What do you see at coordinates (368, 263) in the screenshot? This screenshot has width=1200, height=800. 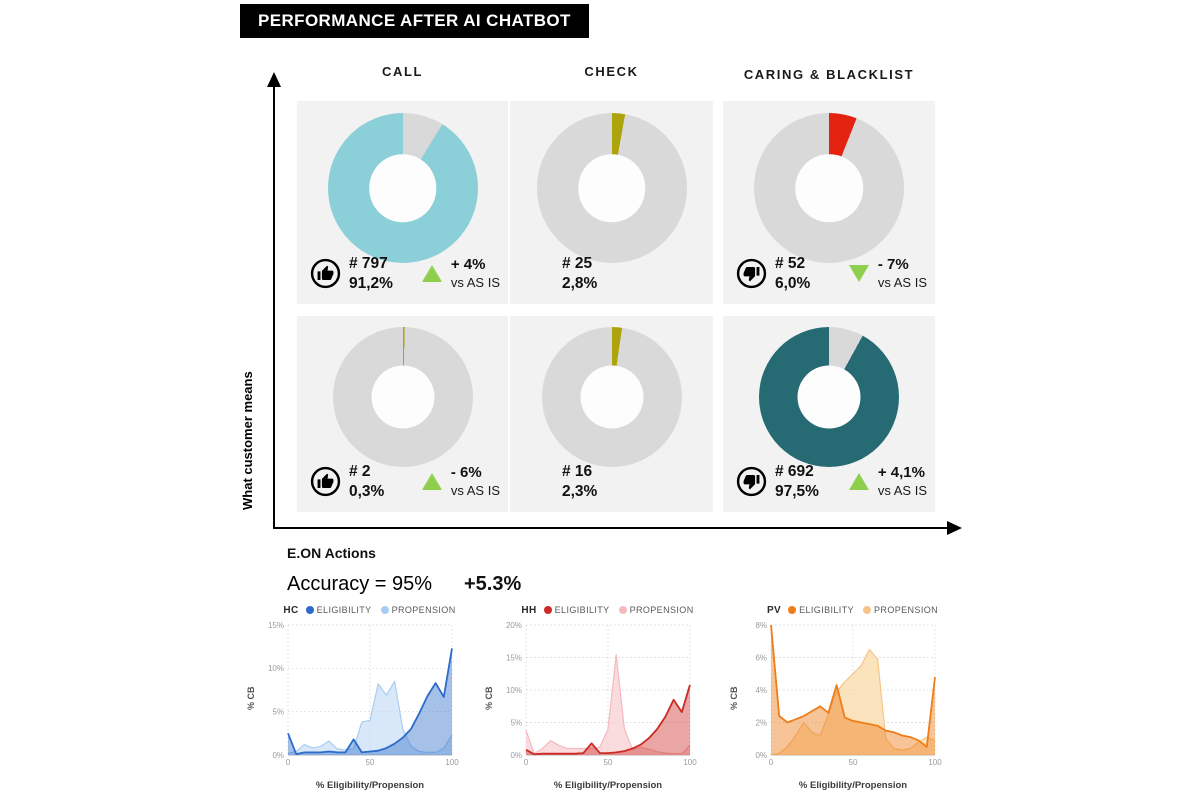 I see `count-value: # 797` at bounding box center [368, 263].